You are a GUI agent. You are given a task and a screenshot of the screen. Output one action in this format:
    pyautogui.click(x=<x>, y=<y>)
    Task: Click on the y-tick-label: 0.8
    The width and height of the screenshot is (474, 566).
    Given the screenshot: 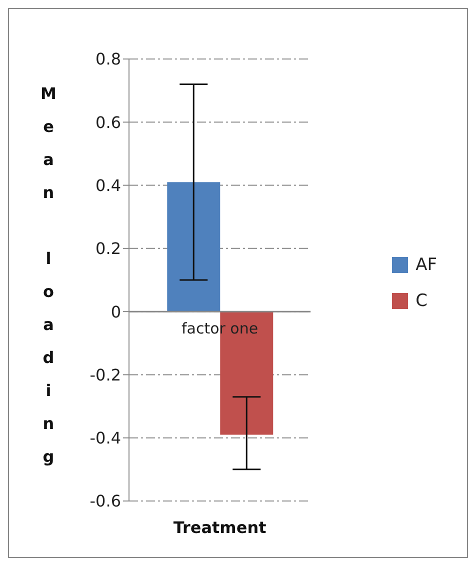 What is the action you would take?
    pyautogui.click(x=108, y=59)
    